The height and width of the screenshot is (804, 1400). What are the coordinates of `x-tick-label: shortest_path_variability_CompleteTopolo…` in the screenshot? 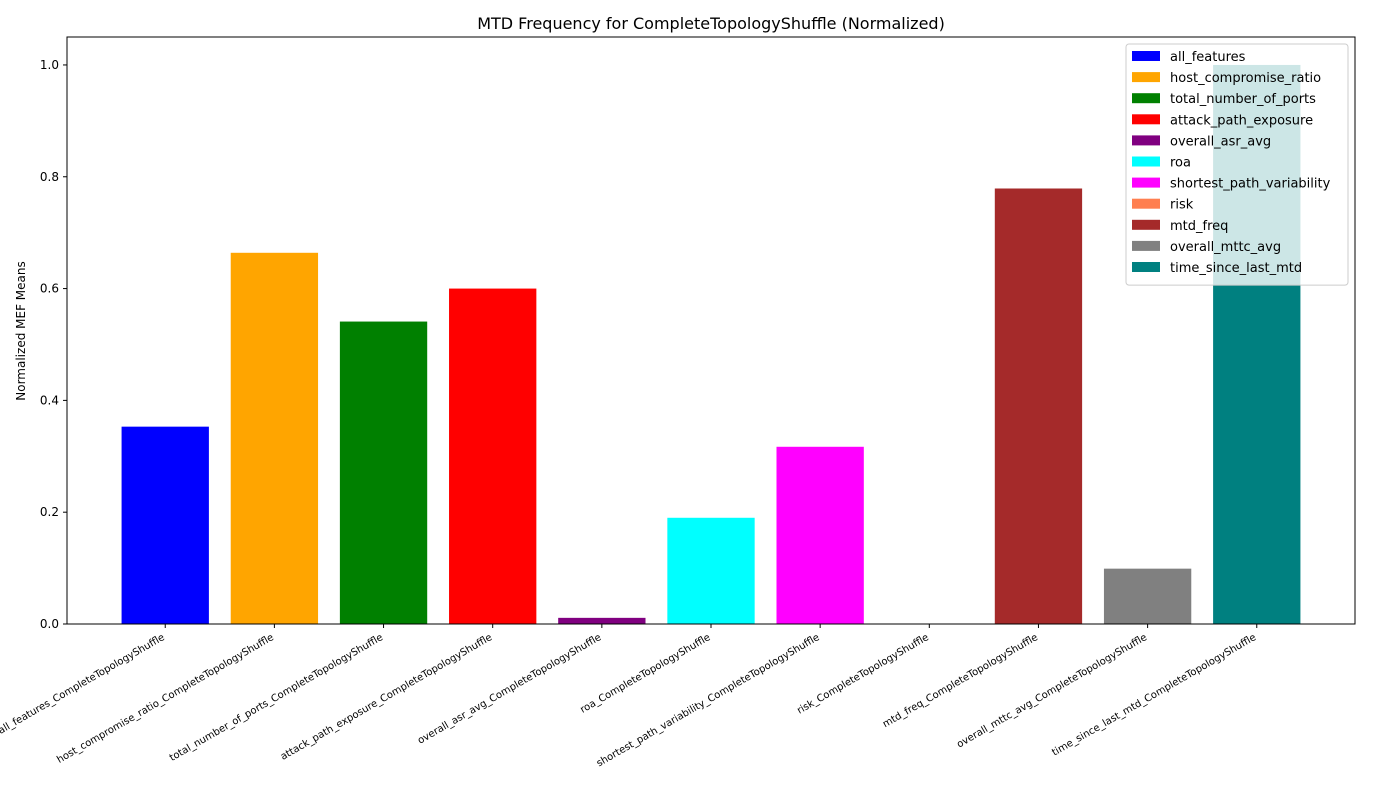 It's located at (708, 700).